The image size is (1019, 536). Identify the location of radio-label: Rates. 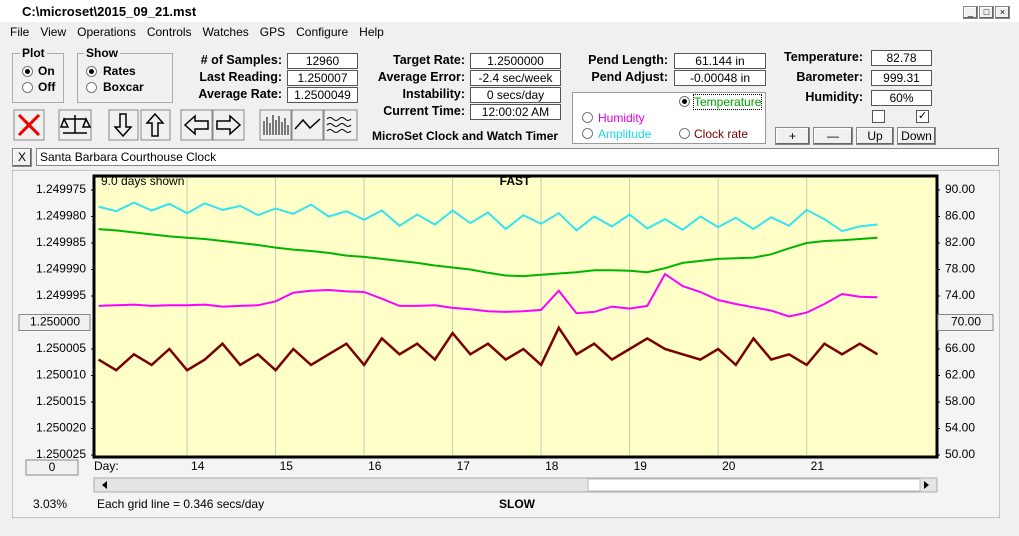
(119, 71).